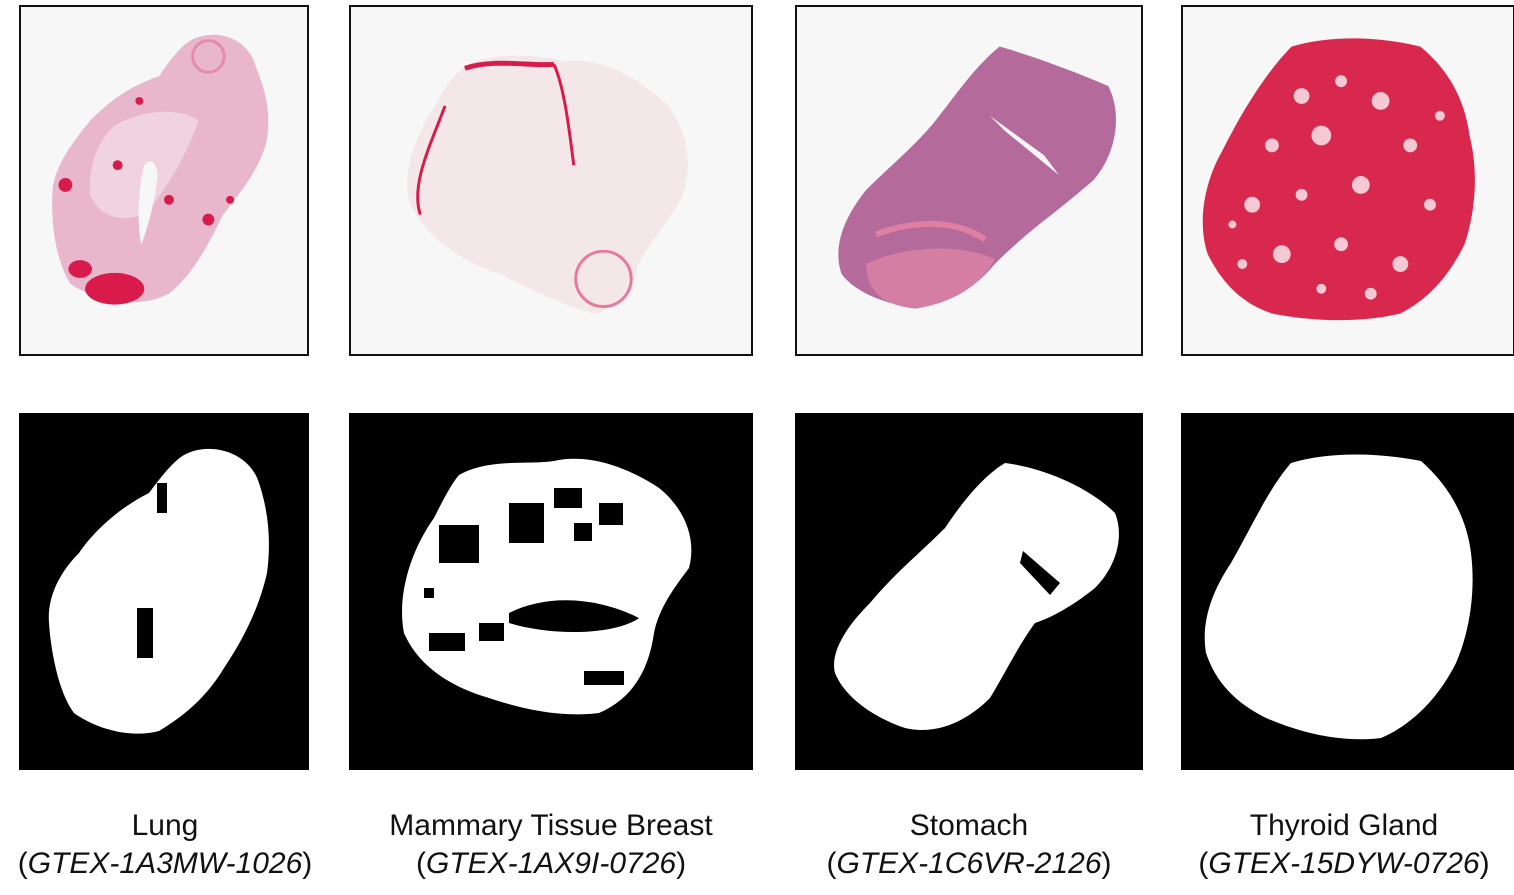 The height and width of the screenshot is (895, 1514). I want to click on sample-id-line: (GTEX-15DYW-0726), so click(1344, 863).